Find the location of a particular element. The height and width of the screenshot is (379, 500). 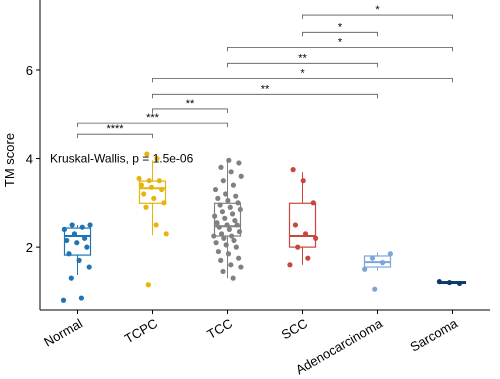

box is located at coordinates (152, 192).